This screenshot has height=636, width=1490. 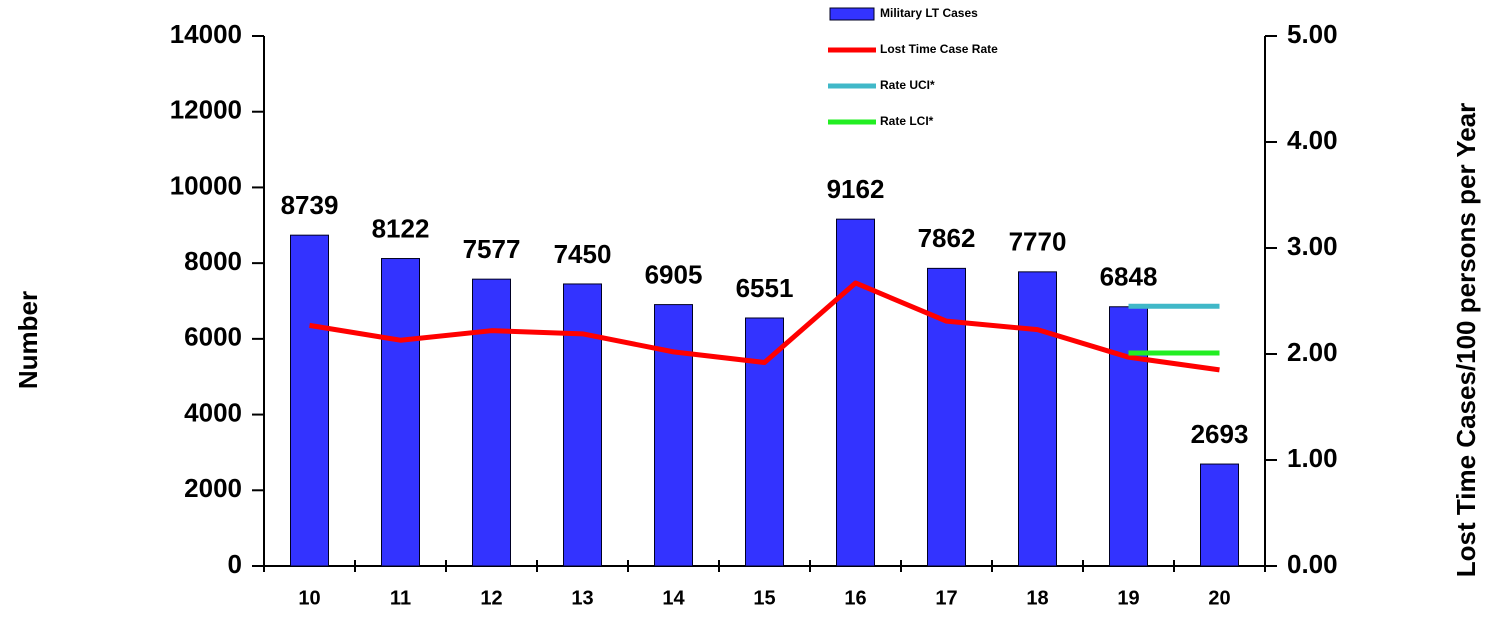 What do you see at coordinates (28, 340) in the screenshot?
I see `y-axis-label: Number` at bounding box center [28, 340].